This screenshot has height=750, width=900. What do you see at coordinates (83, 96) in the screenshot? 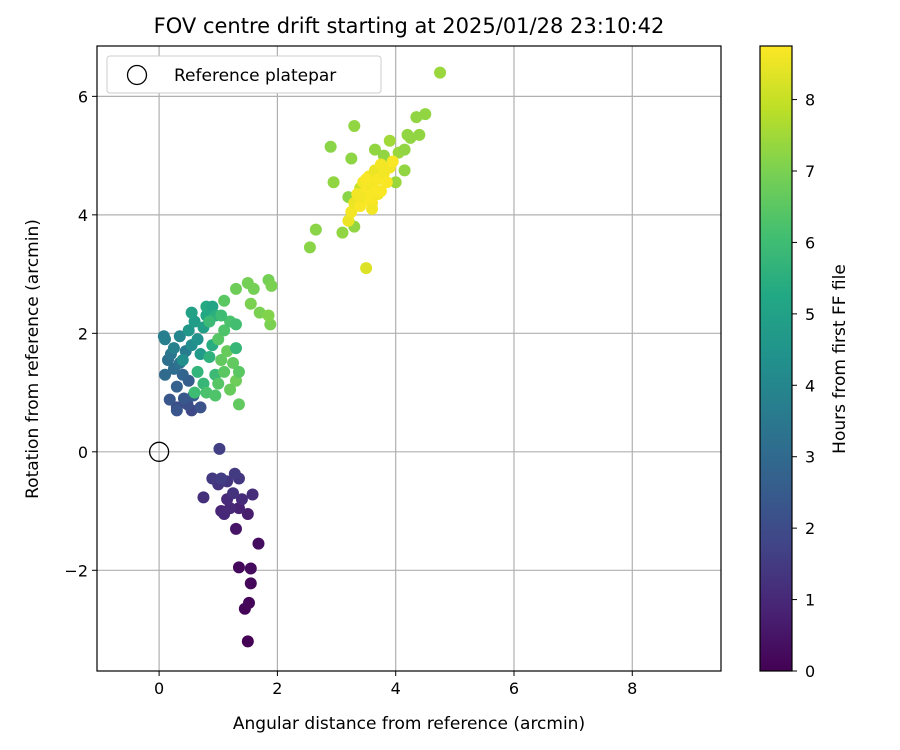
I see `y-tick-label: 6` at bounding box center [83, 96].